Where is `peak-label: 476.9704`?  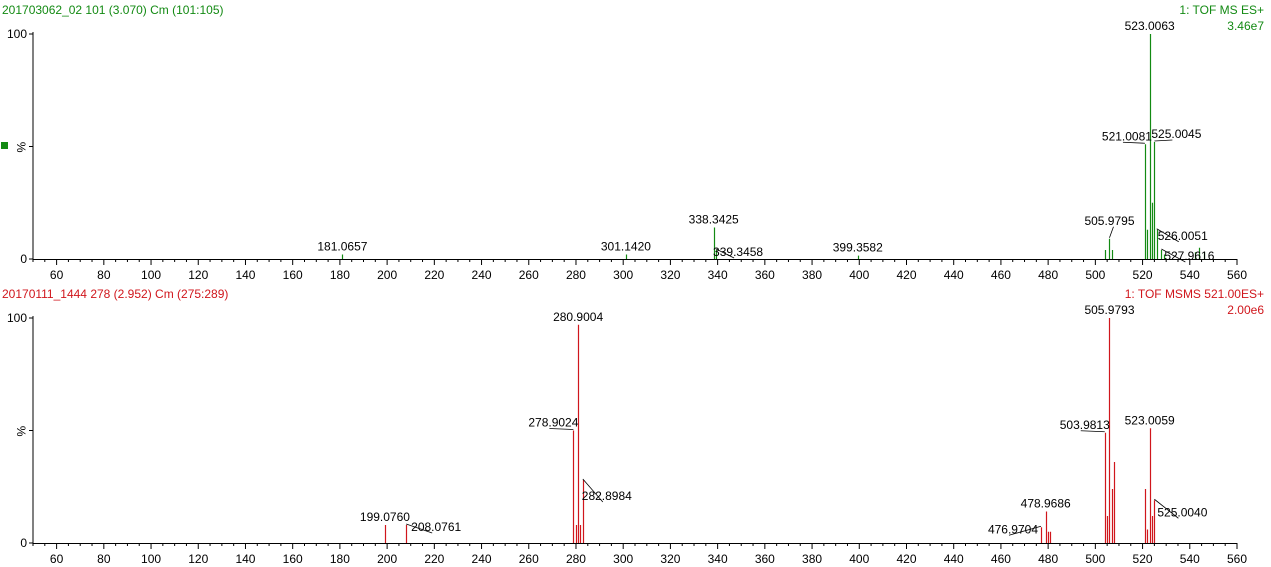
peak-label: 476.9704 is located at coordinates (1013, 529).